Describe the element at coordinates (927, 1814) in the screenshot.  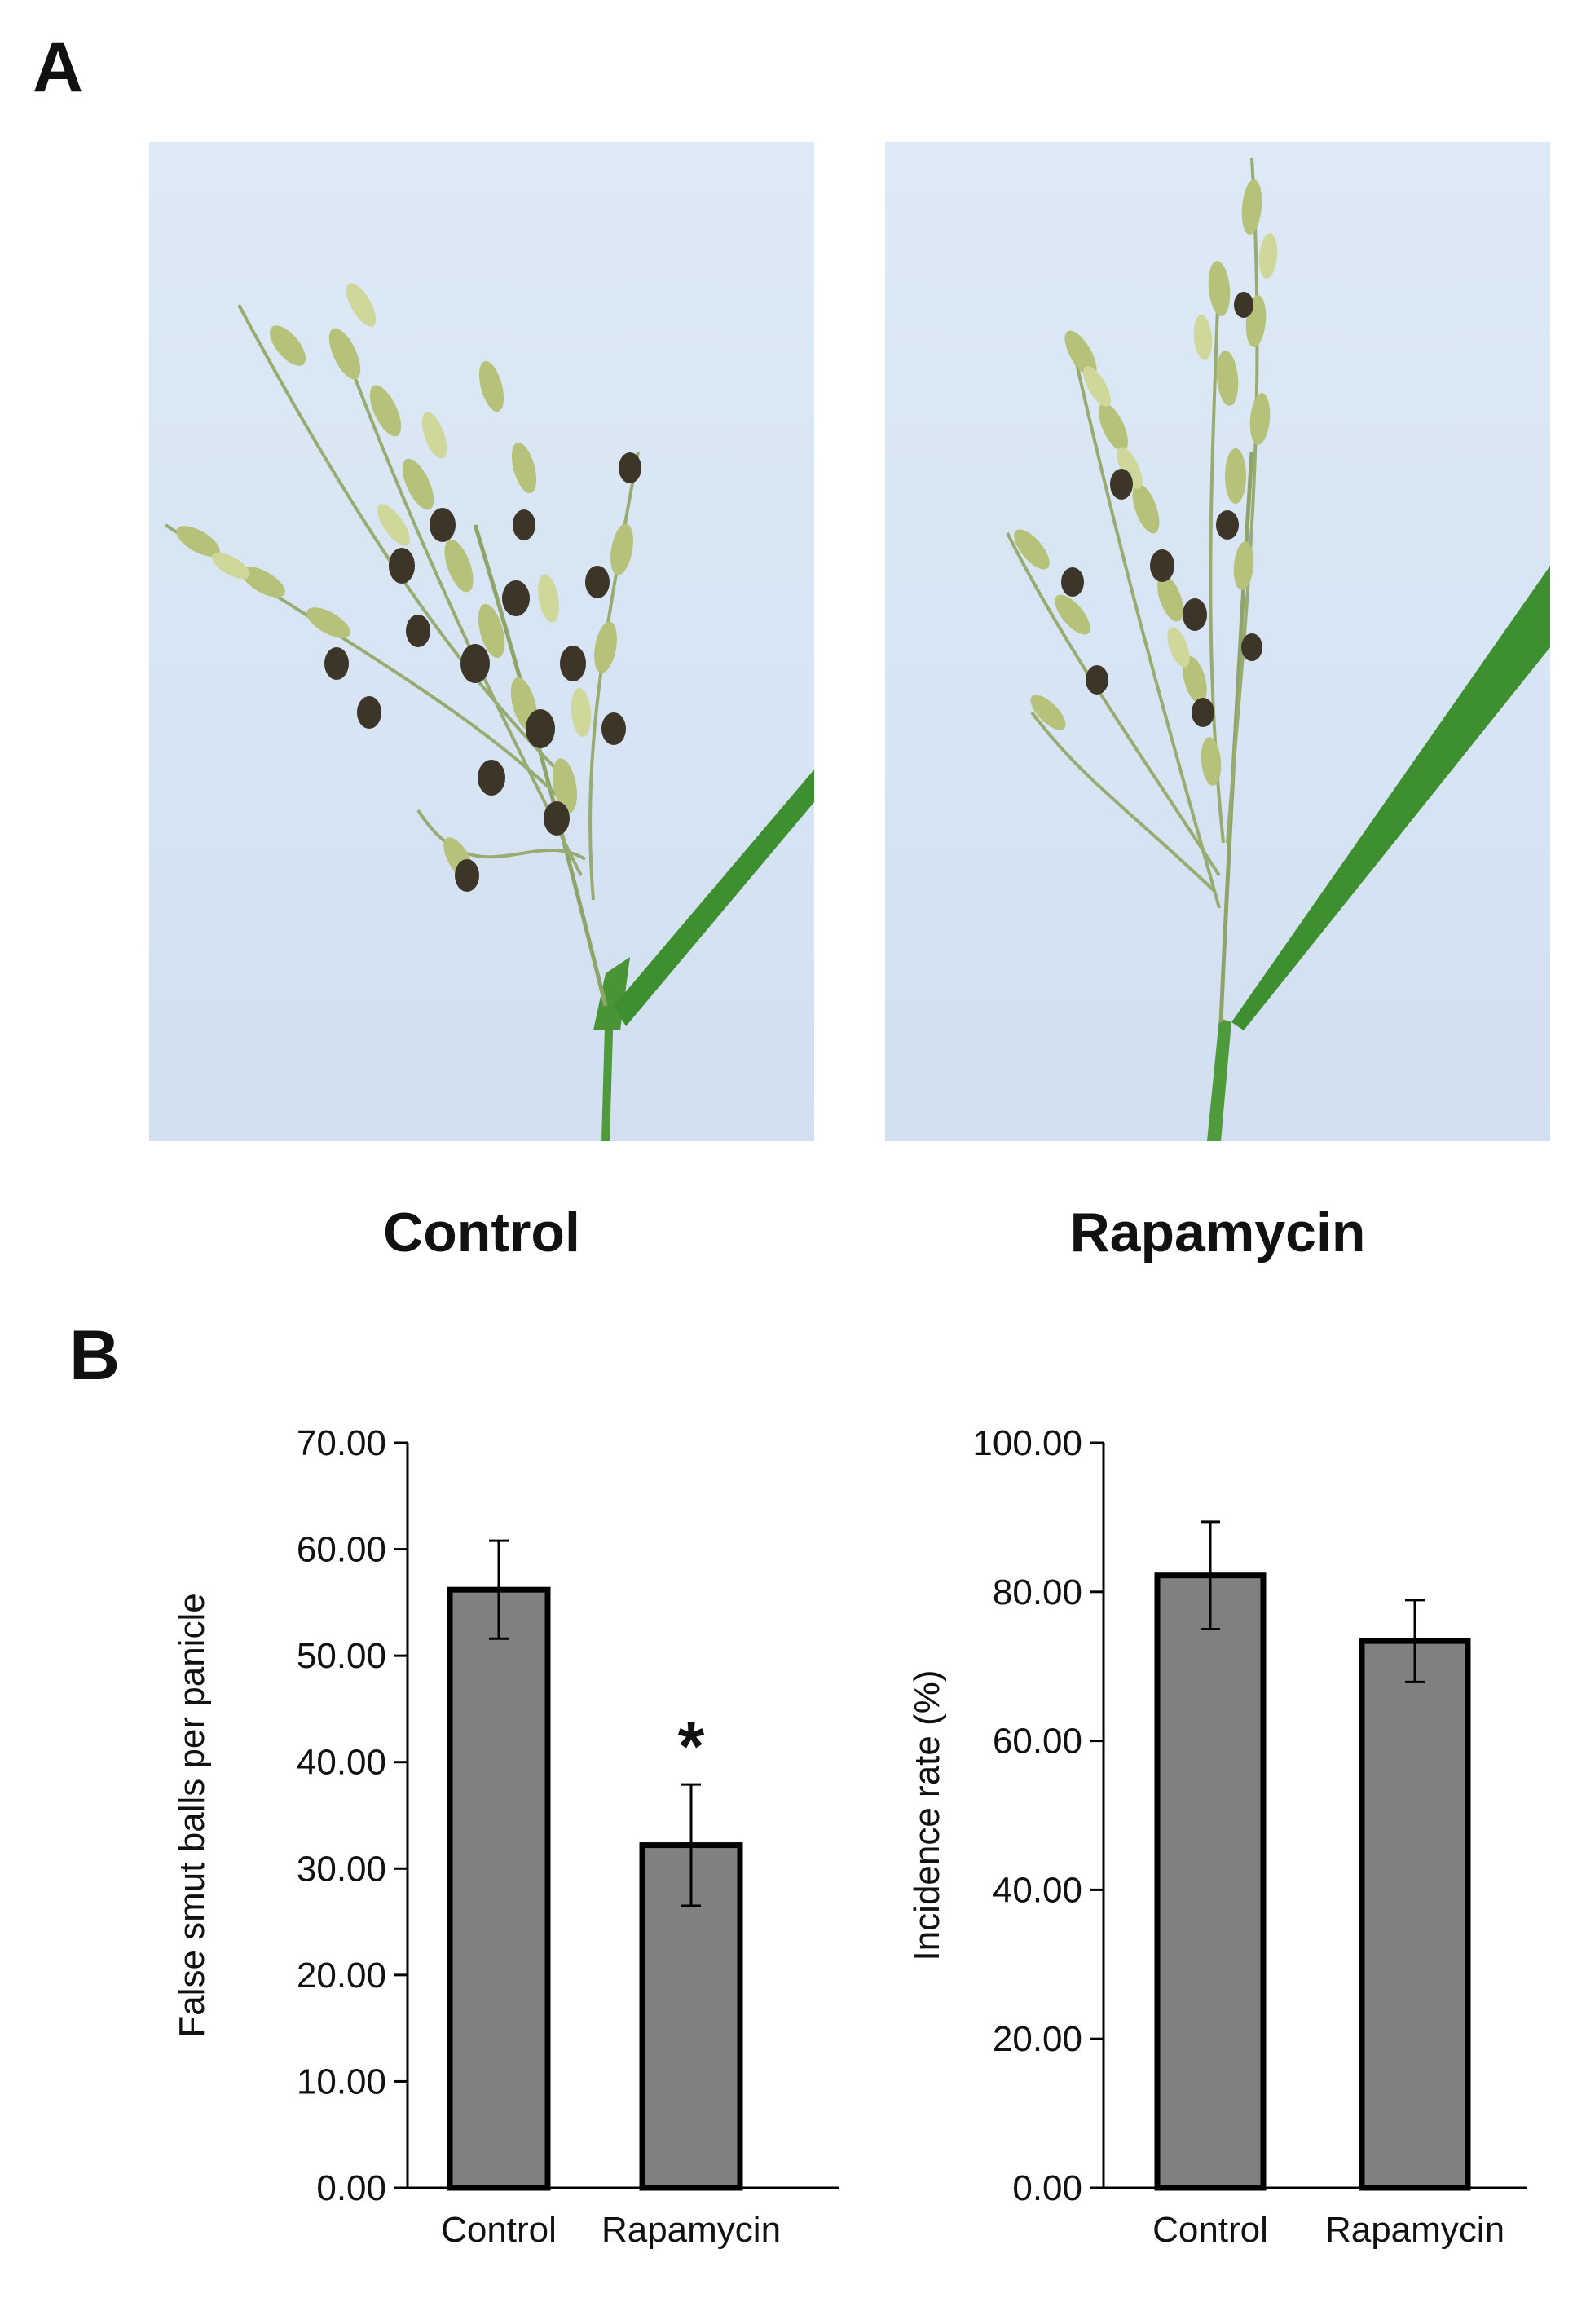
I see `chart2-y-axis-title: Incidence rate (%)` at that location.